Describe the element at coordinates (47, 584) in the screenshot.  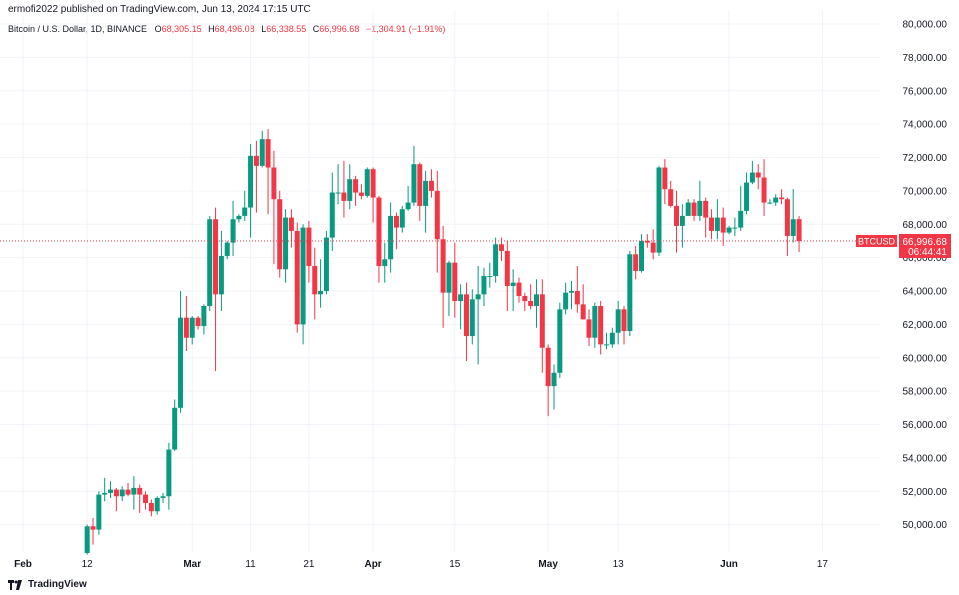
I see `tradingview-footer: TradingView` at that location.